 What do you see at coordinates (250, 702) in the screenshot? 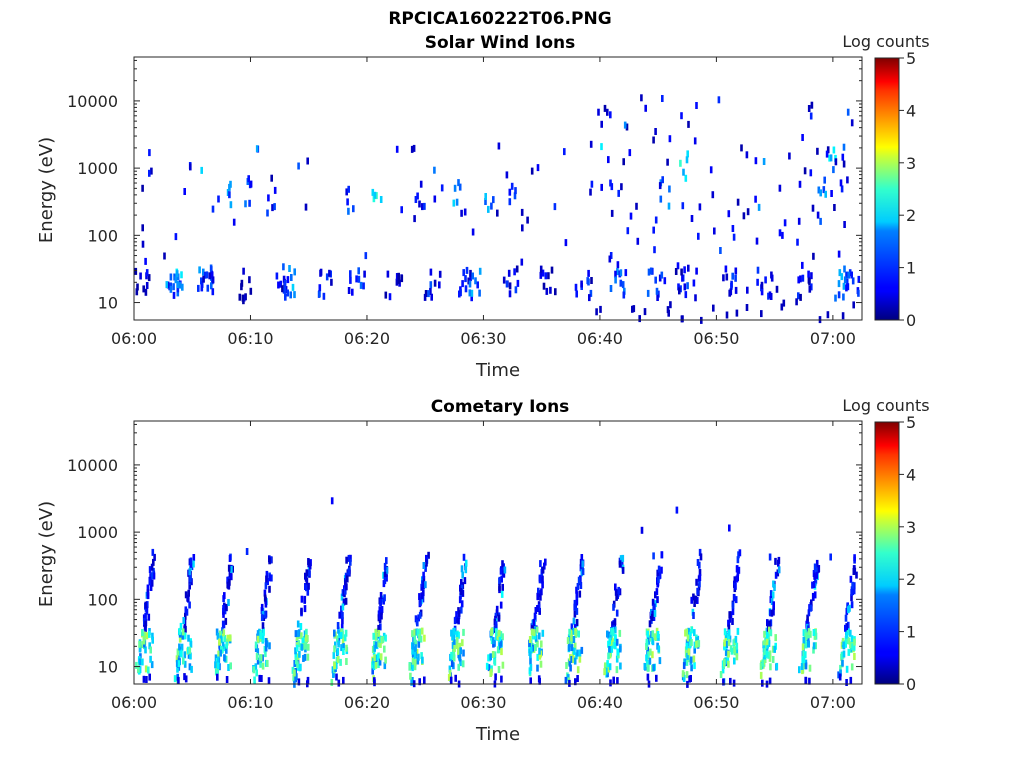
I see `x-tick-label: 06:10` at bounding box center [250, 702].